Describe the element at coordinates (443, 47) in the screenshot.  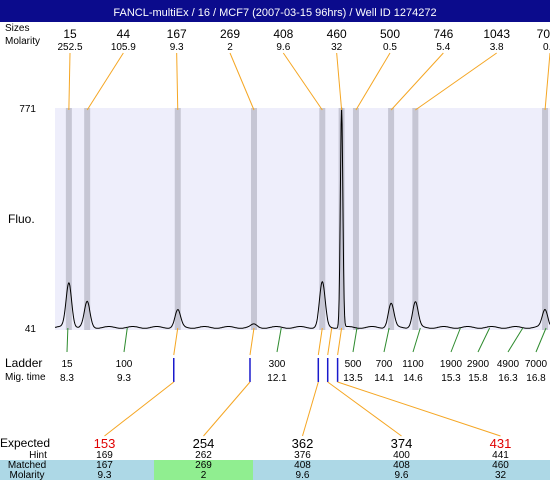
I see `molarity-label: 5.4` at that location.